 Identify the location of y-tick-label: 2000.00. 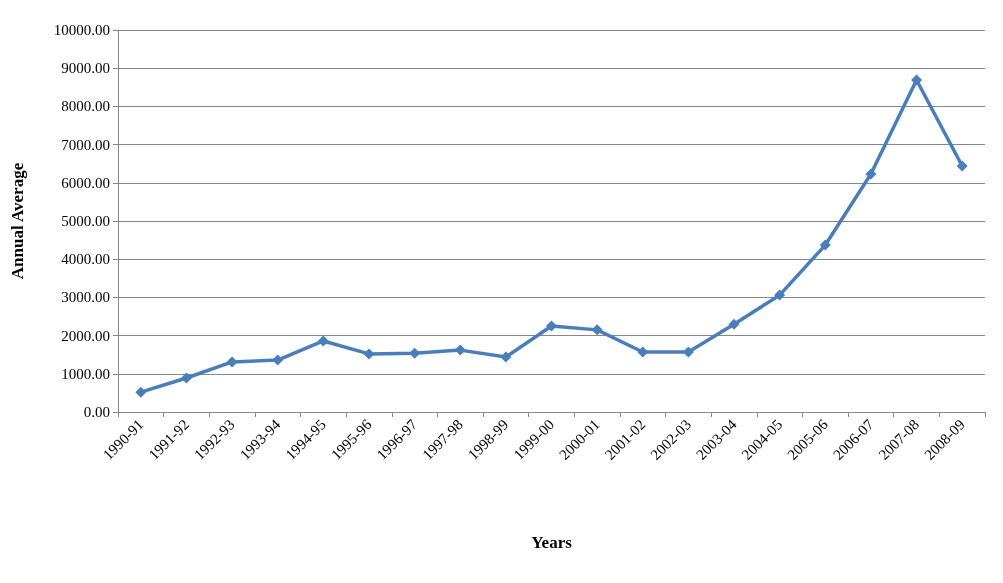
(85, 335).